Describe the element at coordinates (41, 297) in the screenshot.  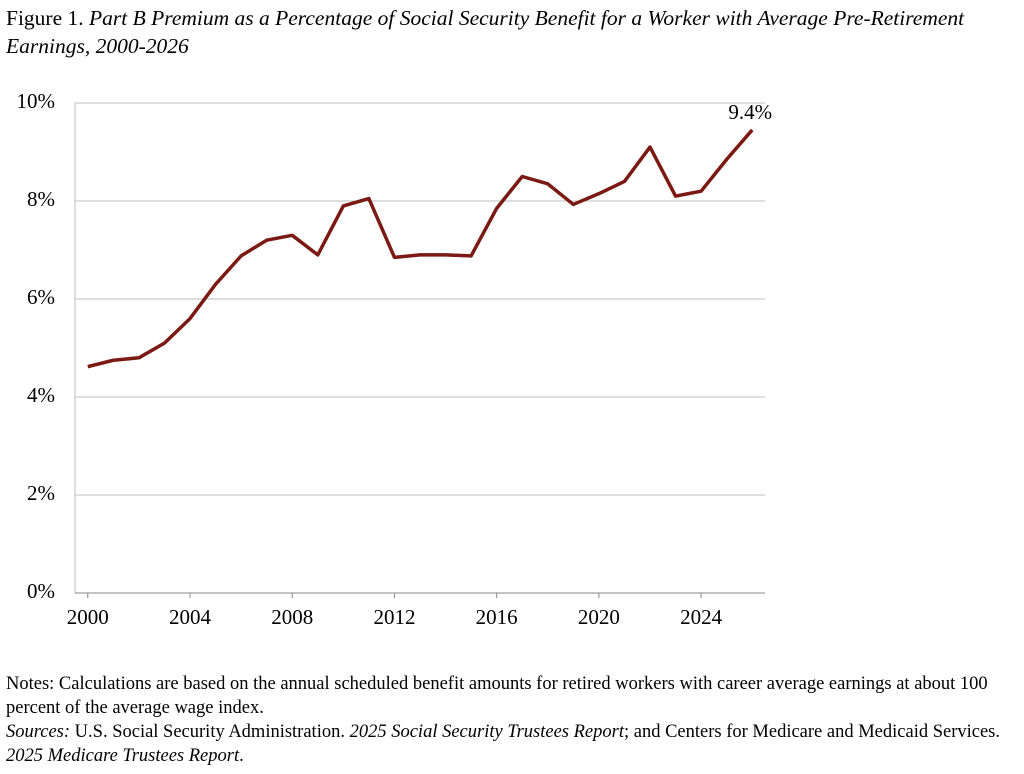
I see `y-tick-label: 6%` at that location.